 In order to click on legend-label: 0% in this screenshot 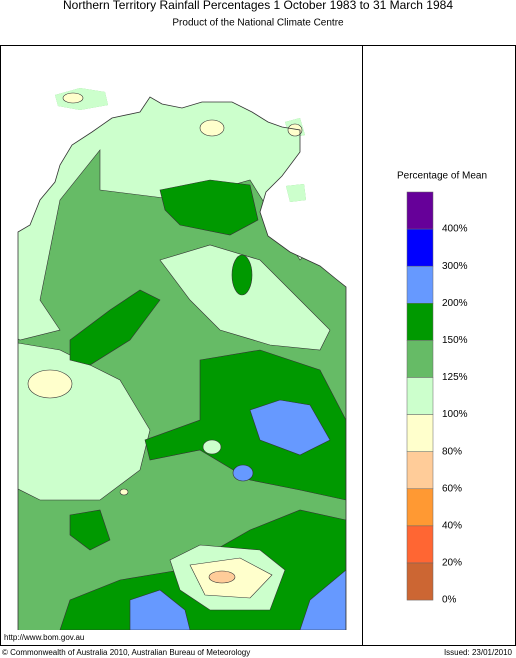, I will do `click(449, 600)`.